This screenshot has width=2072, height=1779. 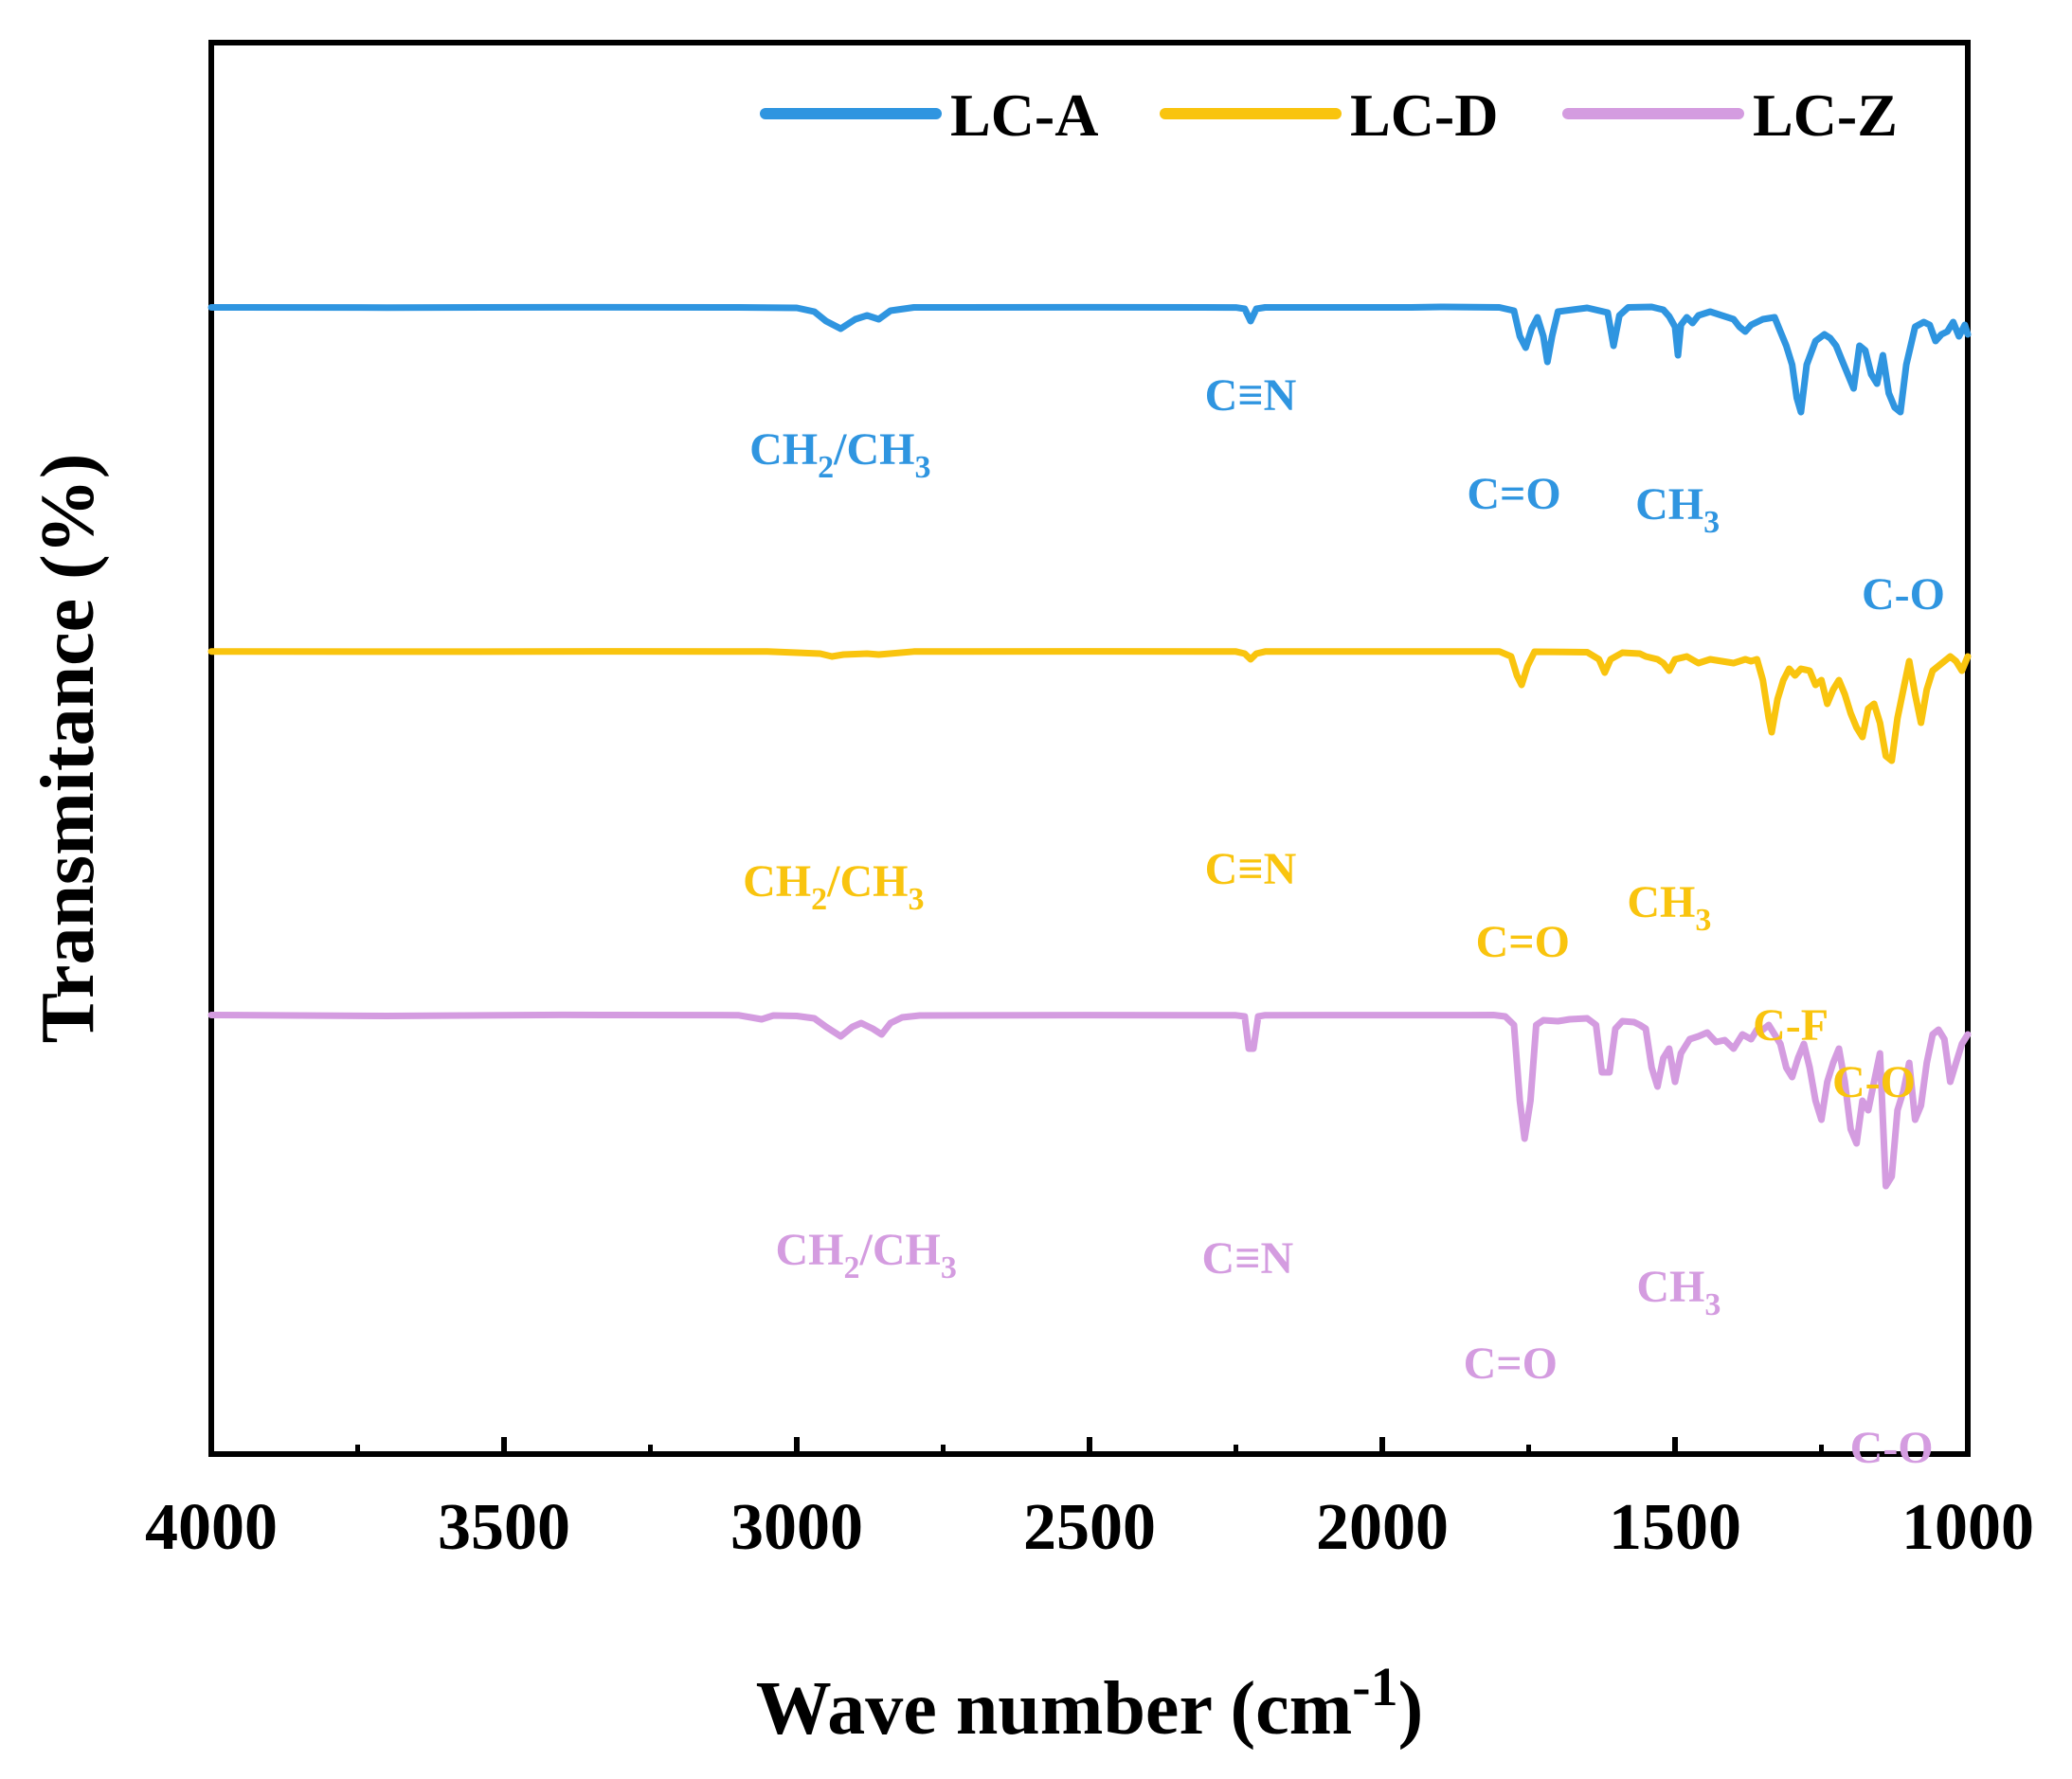 What do you see at coordinates (1024, 115) in the screenshot?
I see `legend-label-lc-a: LC-A` at bounding box center [1024, 115].